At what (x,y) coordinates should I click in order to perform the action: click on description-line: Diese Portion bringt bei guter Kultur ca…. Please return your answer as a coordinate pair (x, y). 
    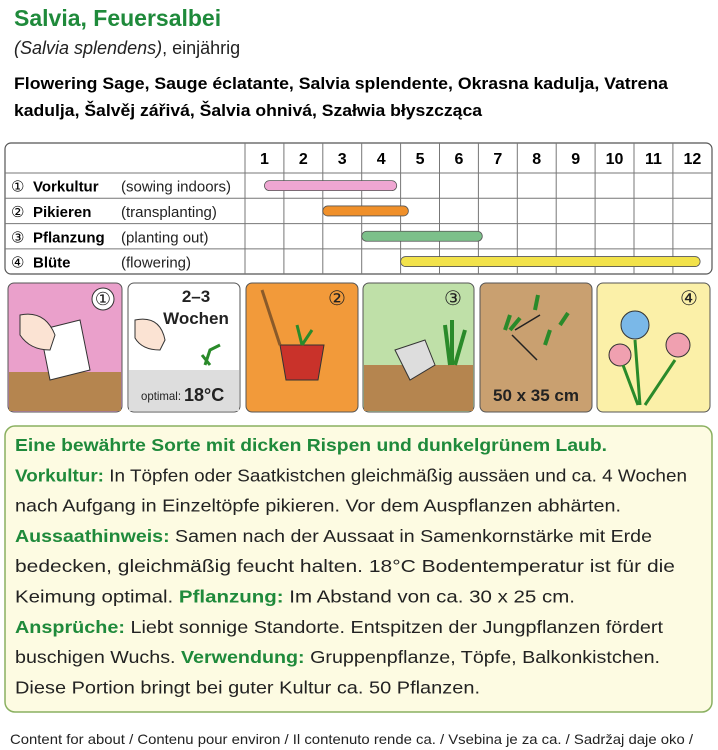
    Looking at the image, I should click on (247, 687).